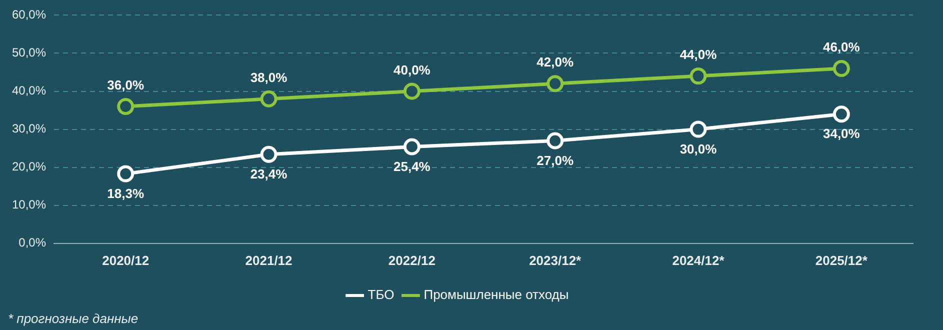 This screenshot has height=330, width=943. I want to click on x-tick-label: 2025/12*, so click(841, 260).